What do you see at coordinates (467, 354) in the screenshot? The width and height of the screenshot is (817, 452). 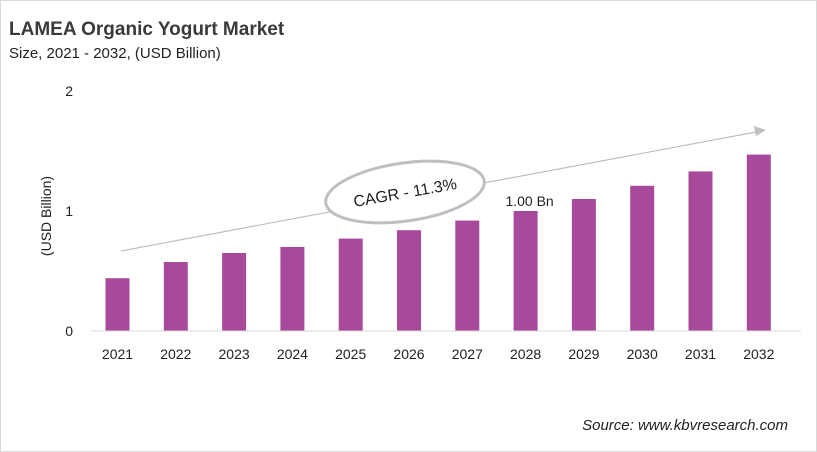 I see `x-tick-label: 2027` at bounding box center [467, 354].